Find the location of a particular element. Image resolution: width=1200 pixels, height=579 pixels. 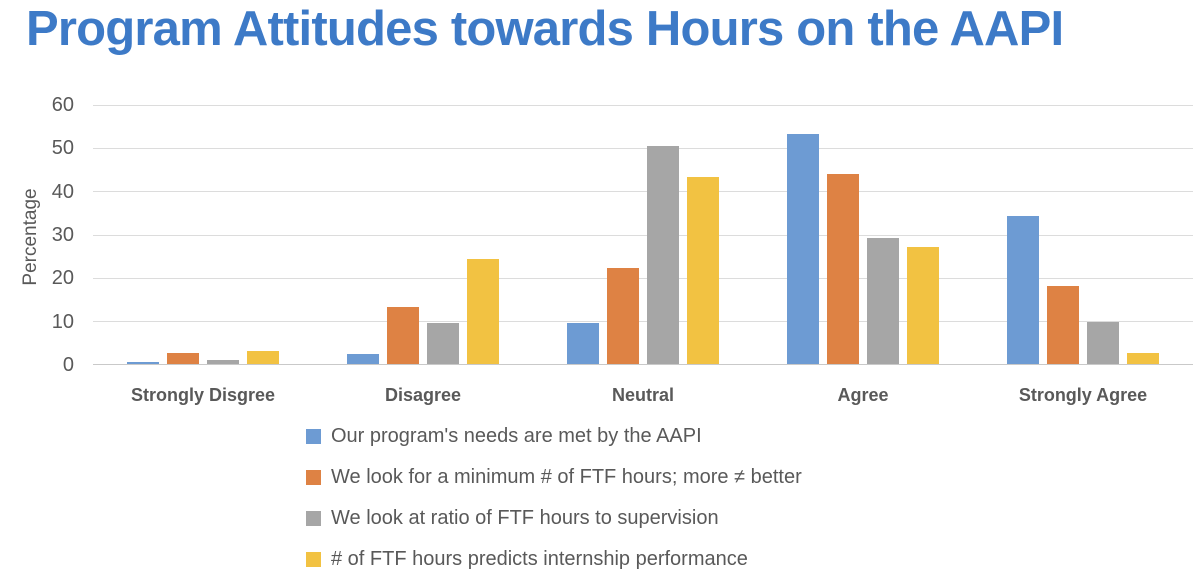

y-tick-label-20: 20 is located at coordinates (62, 278).